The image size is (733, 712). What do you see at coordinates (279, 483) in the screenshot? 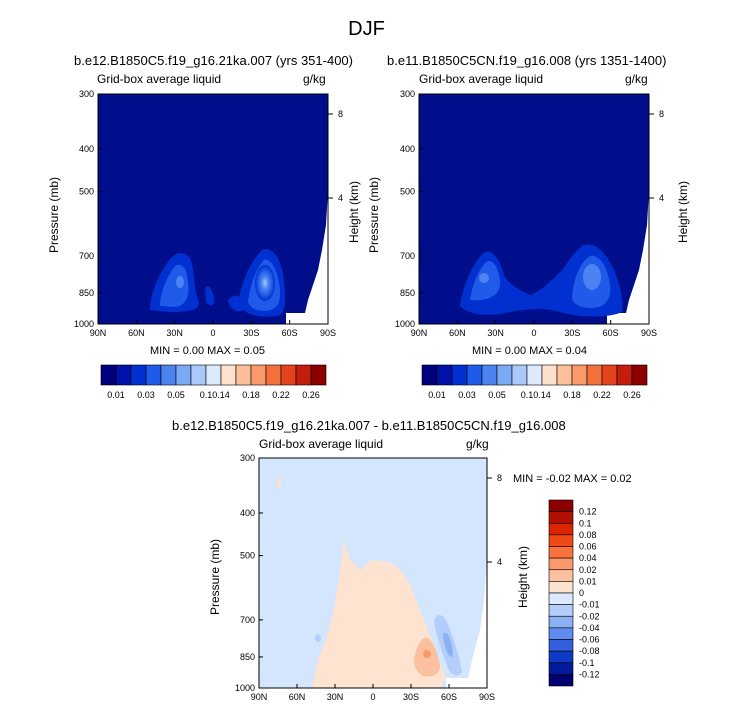
I see `panel3-speck-high` at bounding box center [279, 483].